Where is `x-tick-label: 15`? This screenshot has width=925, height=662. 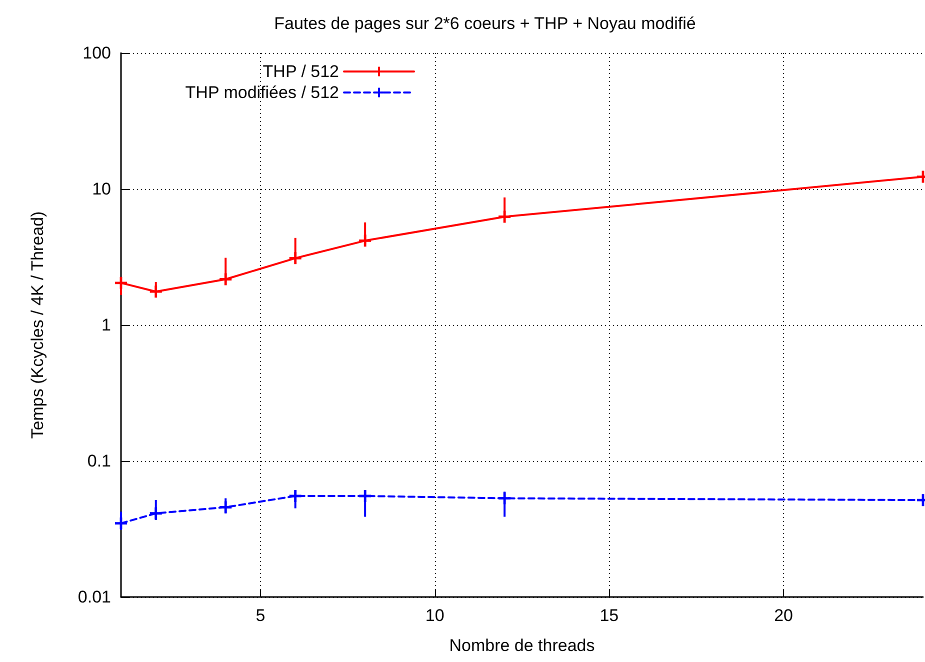
x-tick-label: 15 is located at coordinates (609, 615).